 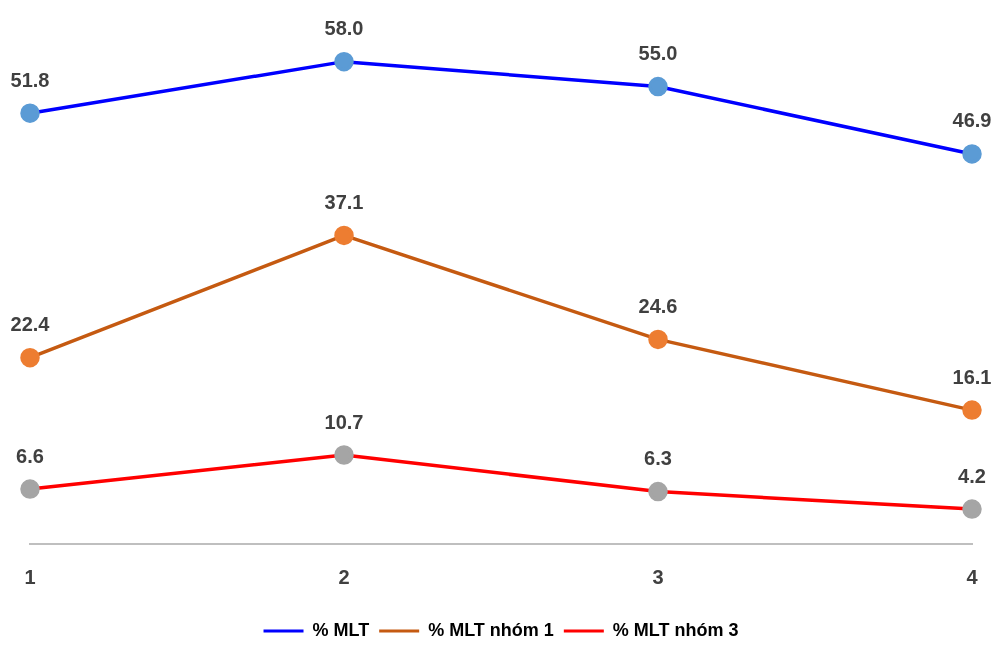 What do you see at coordinates (344, 201) in the screenshot?
I see `data-label: 37.1` at bounding box center [344, 201].